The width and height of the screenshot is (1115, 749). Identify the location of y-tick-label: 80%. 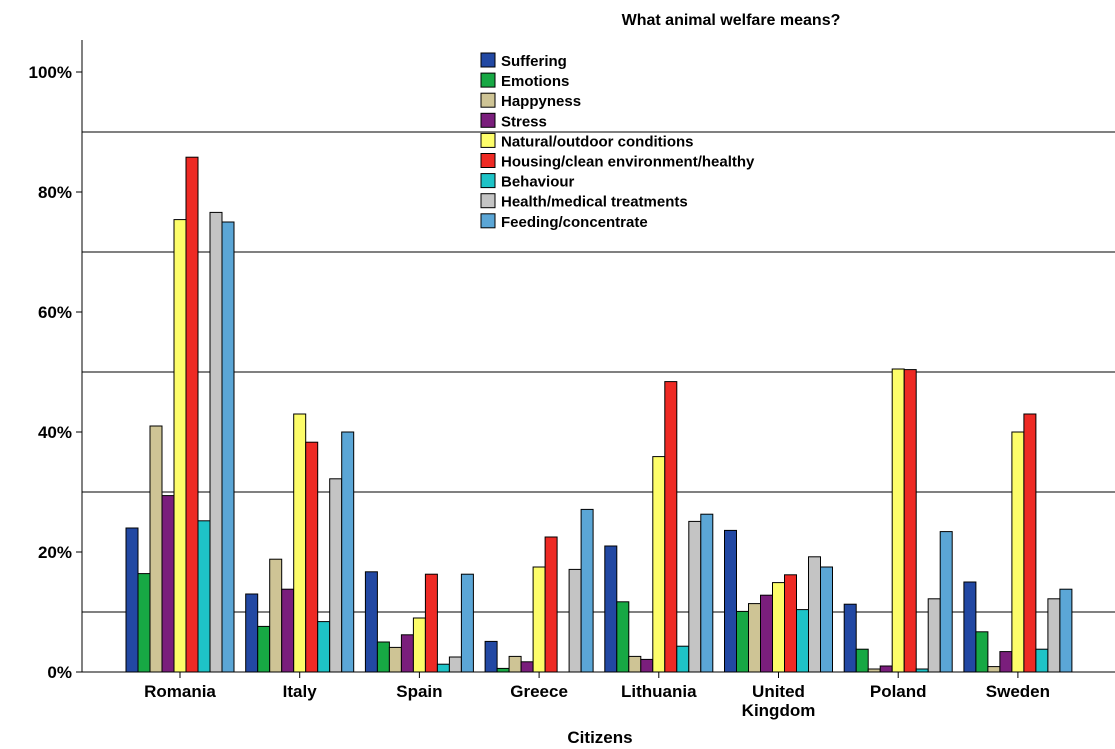
(55, 192).